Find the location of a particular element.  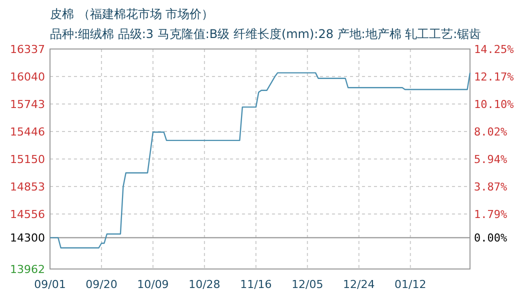

xtick: 09/20 is located at coordinates (102, 284).